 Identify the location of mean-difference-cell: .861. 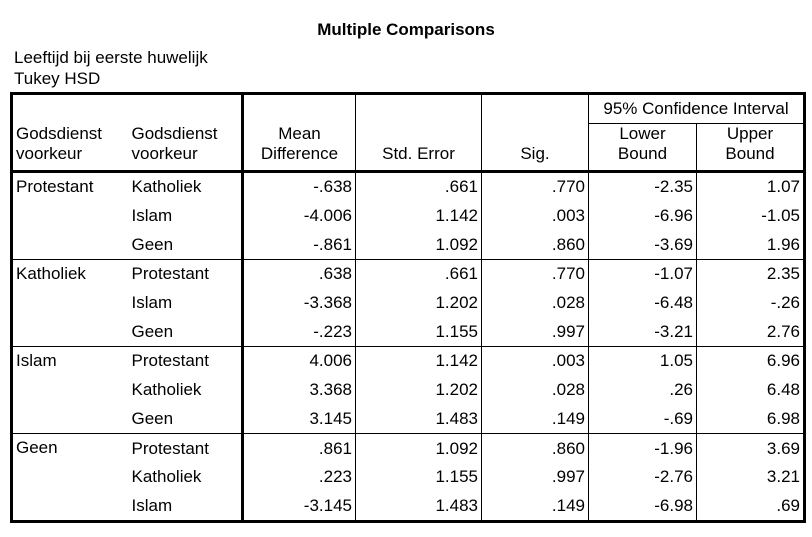
(335, 448).